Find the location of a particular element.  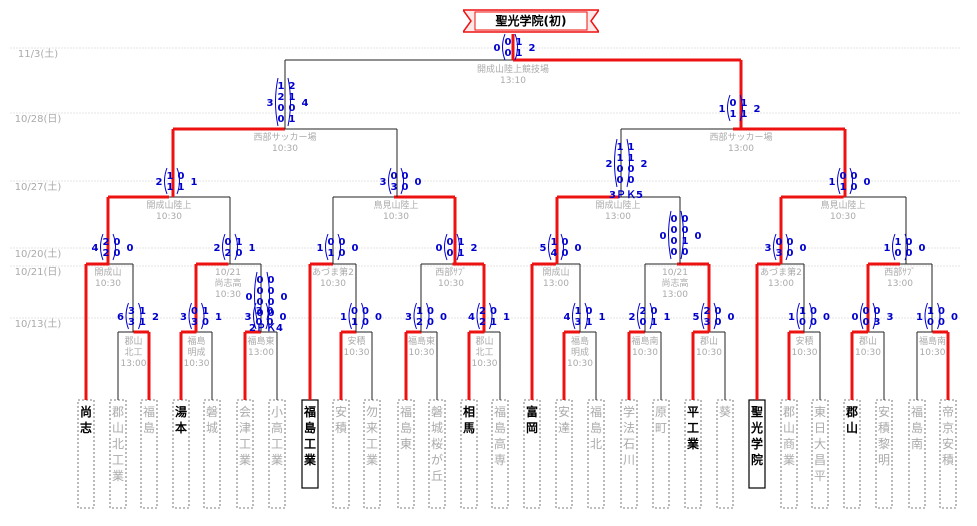

venue-r1: 福島南 is located at coordinates (932, 341).